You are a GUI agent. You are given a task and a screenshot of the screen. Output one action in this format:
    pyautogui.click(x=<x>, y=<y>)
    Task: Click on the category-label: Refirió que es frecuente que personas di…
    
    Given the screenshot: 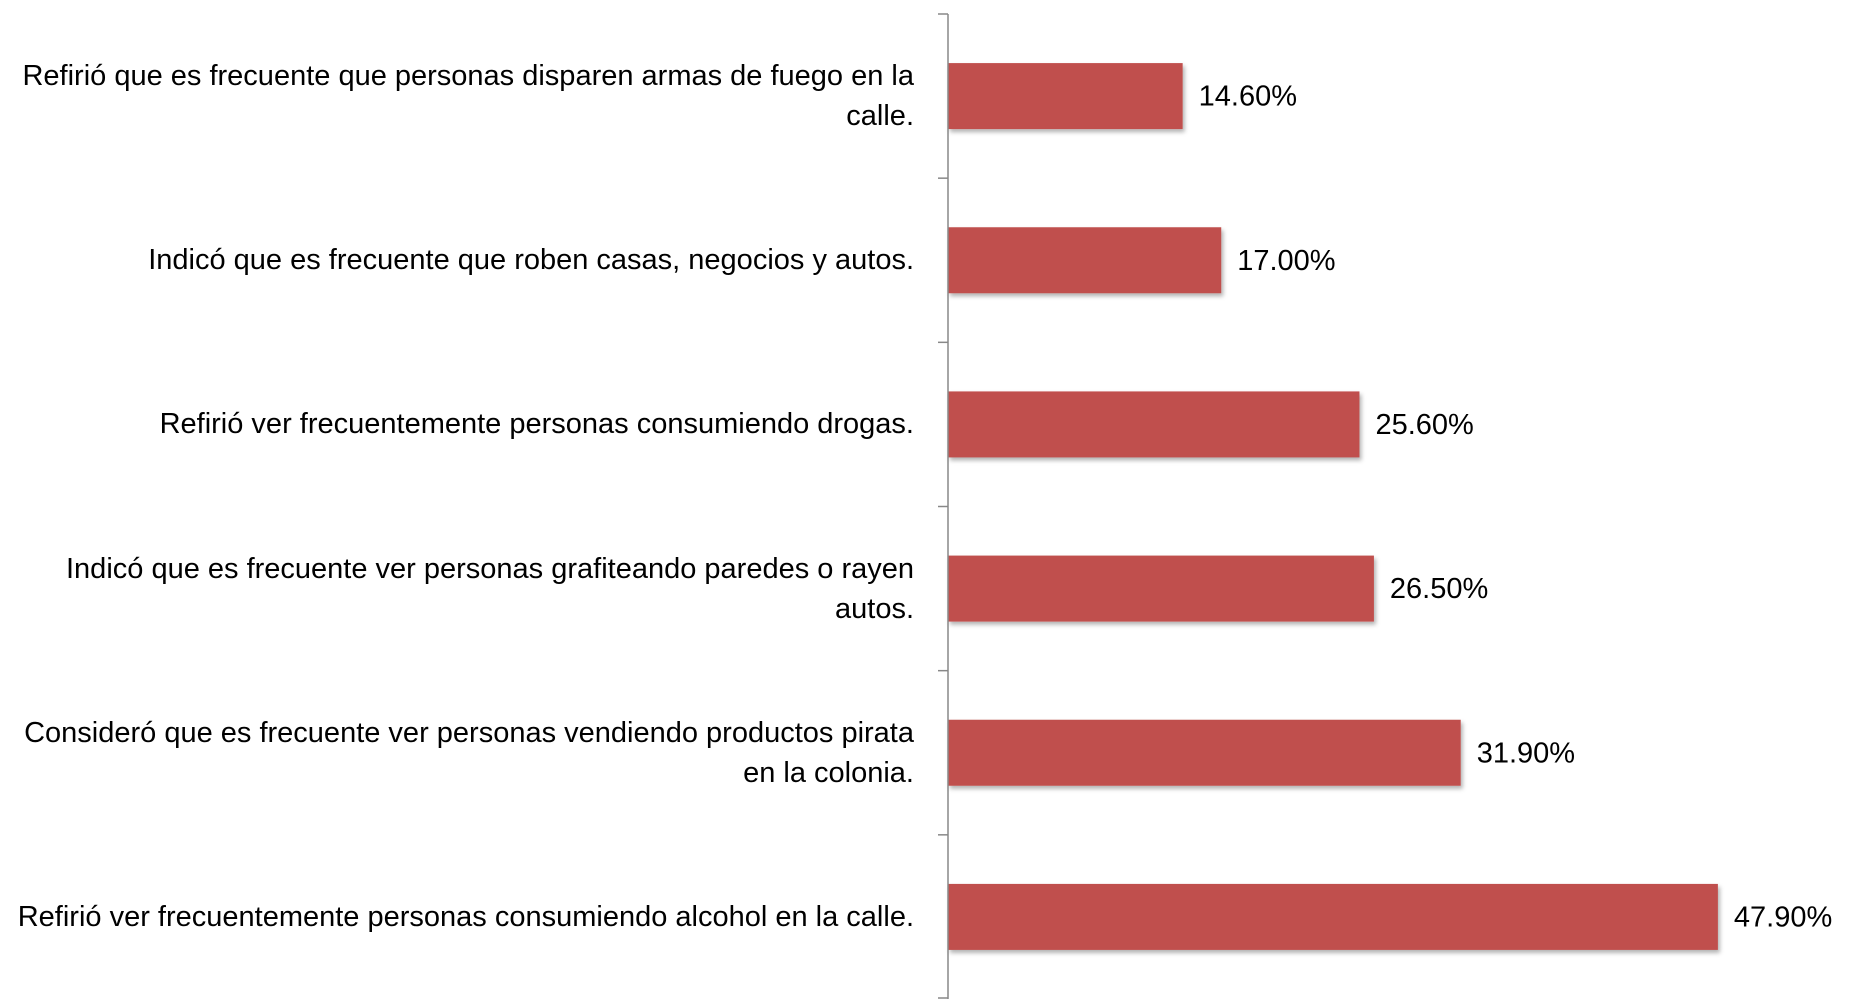 What is the action you would take?
    pyautogui.click(x=468, y=96)
    